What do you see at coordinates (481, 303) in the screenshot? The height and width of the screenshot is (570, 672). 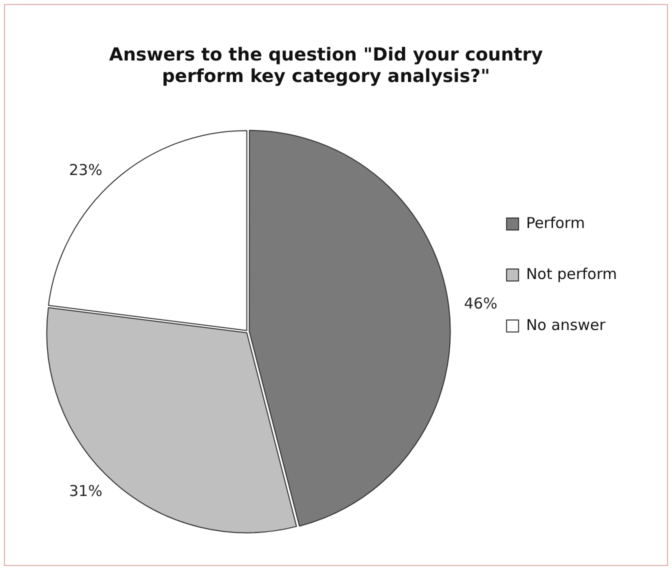 I see `data-label: 46%` at bounding box center [481, 303].